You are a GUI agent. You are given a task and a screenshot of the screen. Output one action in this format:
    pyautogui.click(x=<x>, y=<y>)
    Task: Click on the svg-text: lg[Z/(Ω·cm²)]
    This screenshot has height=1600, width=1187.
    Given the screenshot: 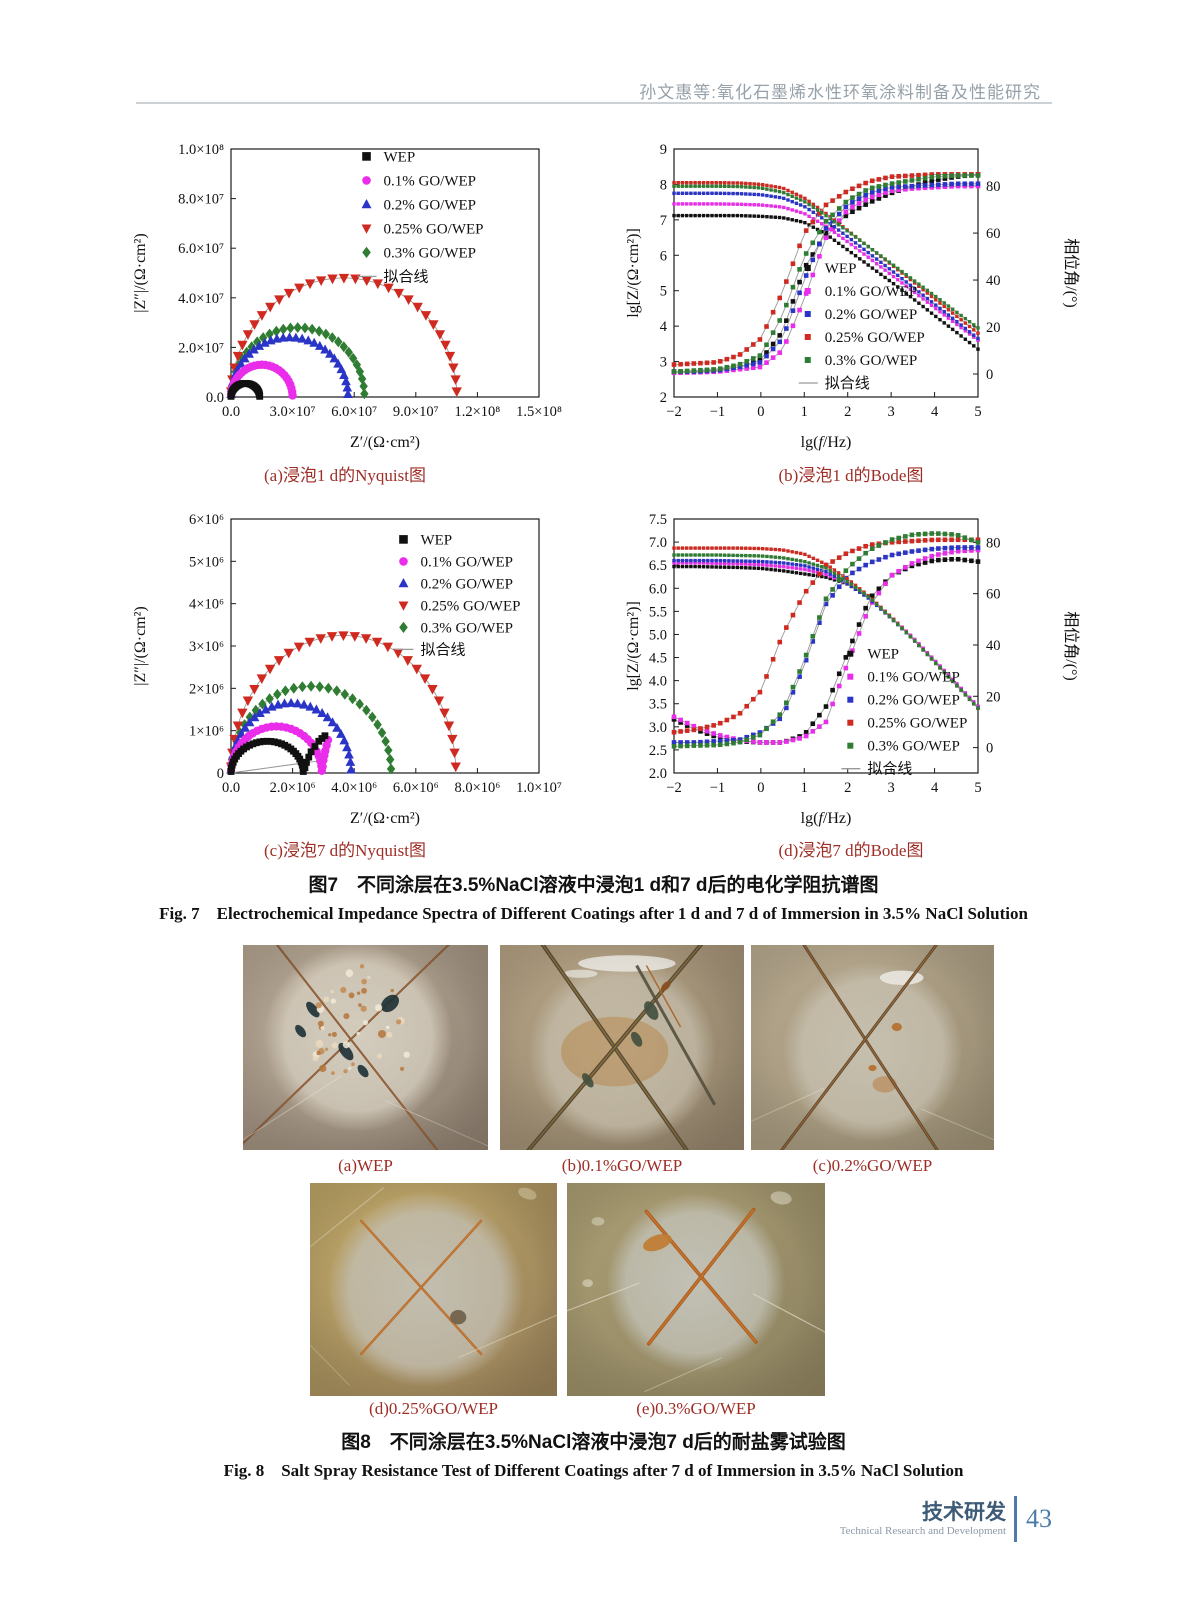 What is the action you would take?
    pyautogui.click(x=633, y=273)
    